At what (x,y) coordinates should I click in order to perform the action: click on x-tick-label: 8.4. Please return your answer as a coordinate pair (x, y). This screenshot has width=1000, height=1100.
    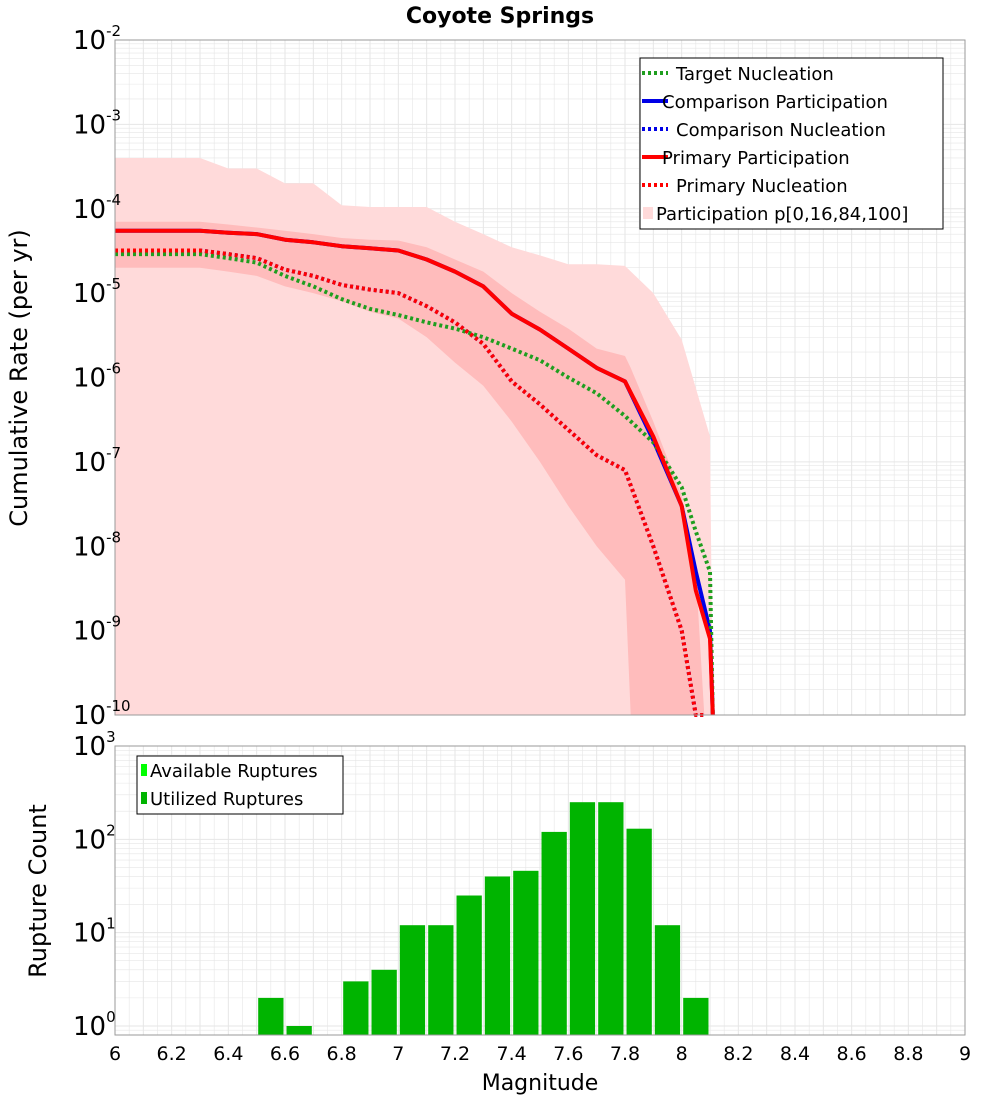
    Looking at the image, I should click on (795, 1054).